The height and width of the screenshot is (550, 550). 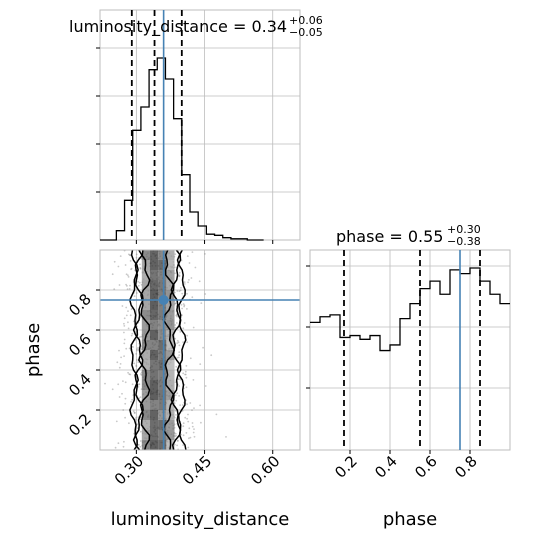 I want to click on ld-title-value: 0.34, so click(x=269, y=26).